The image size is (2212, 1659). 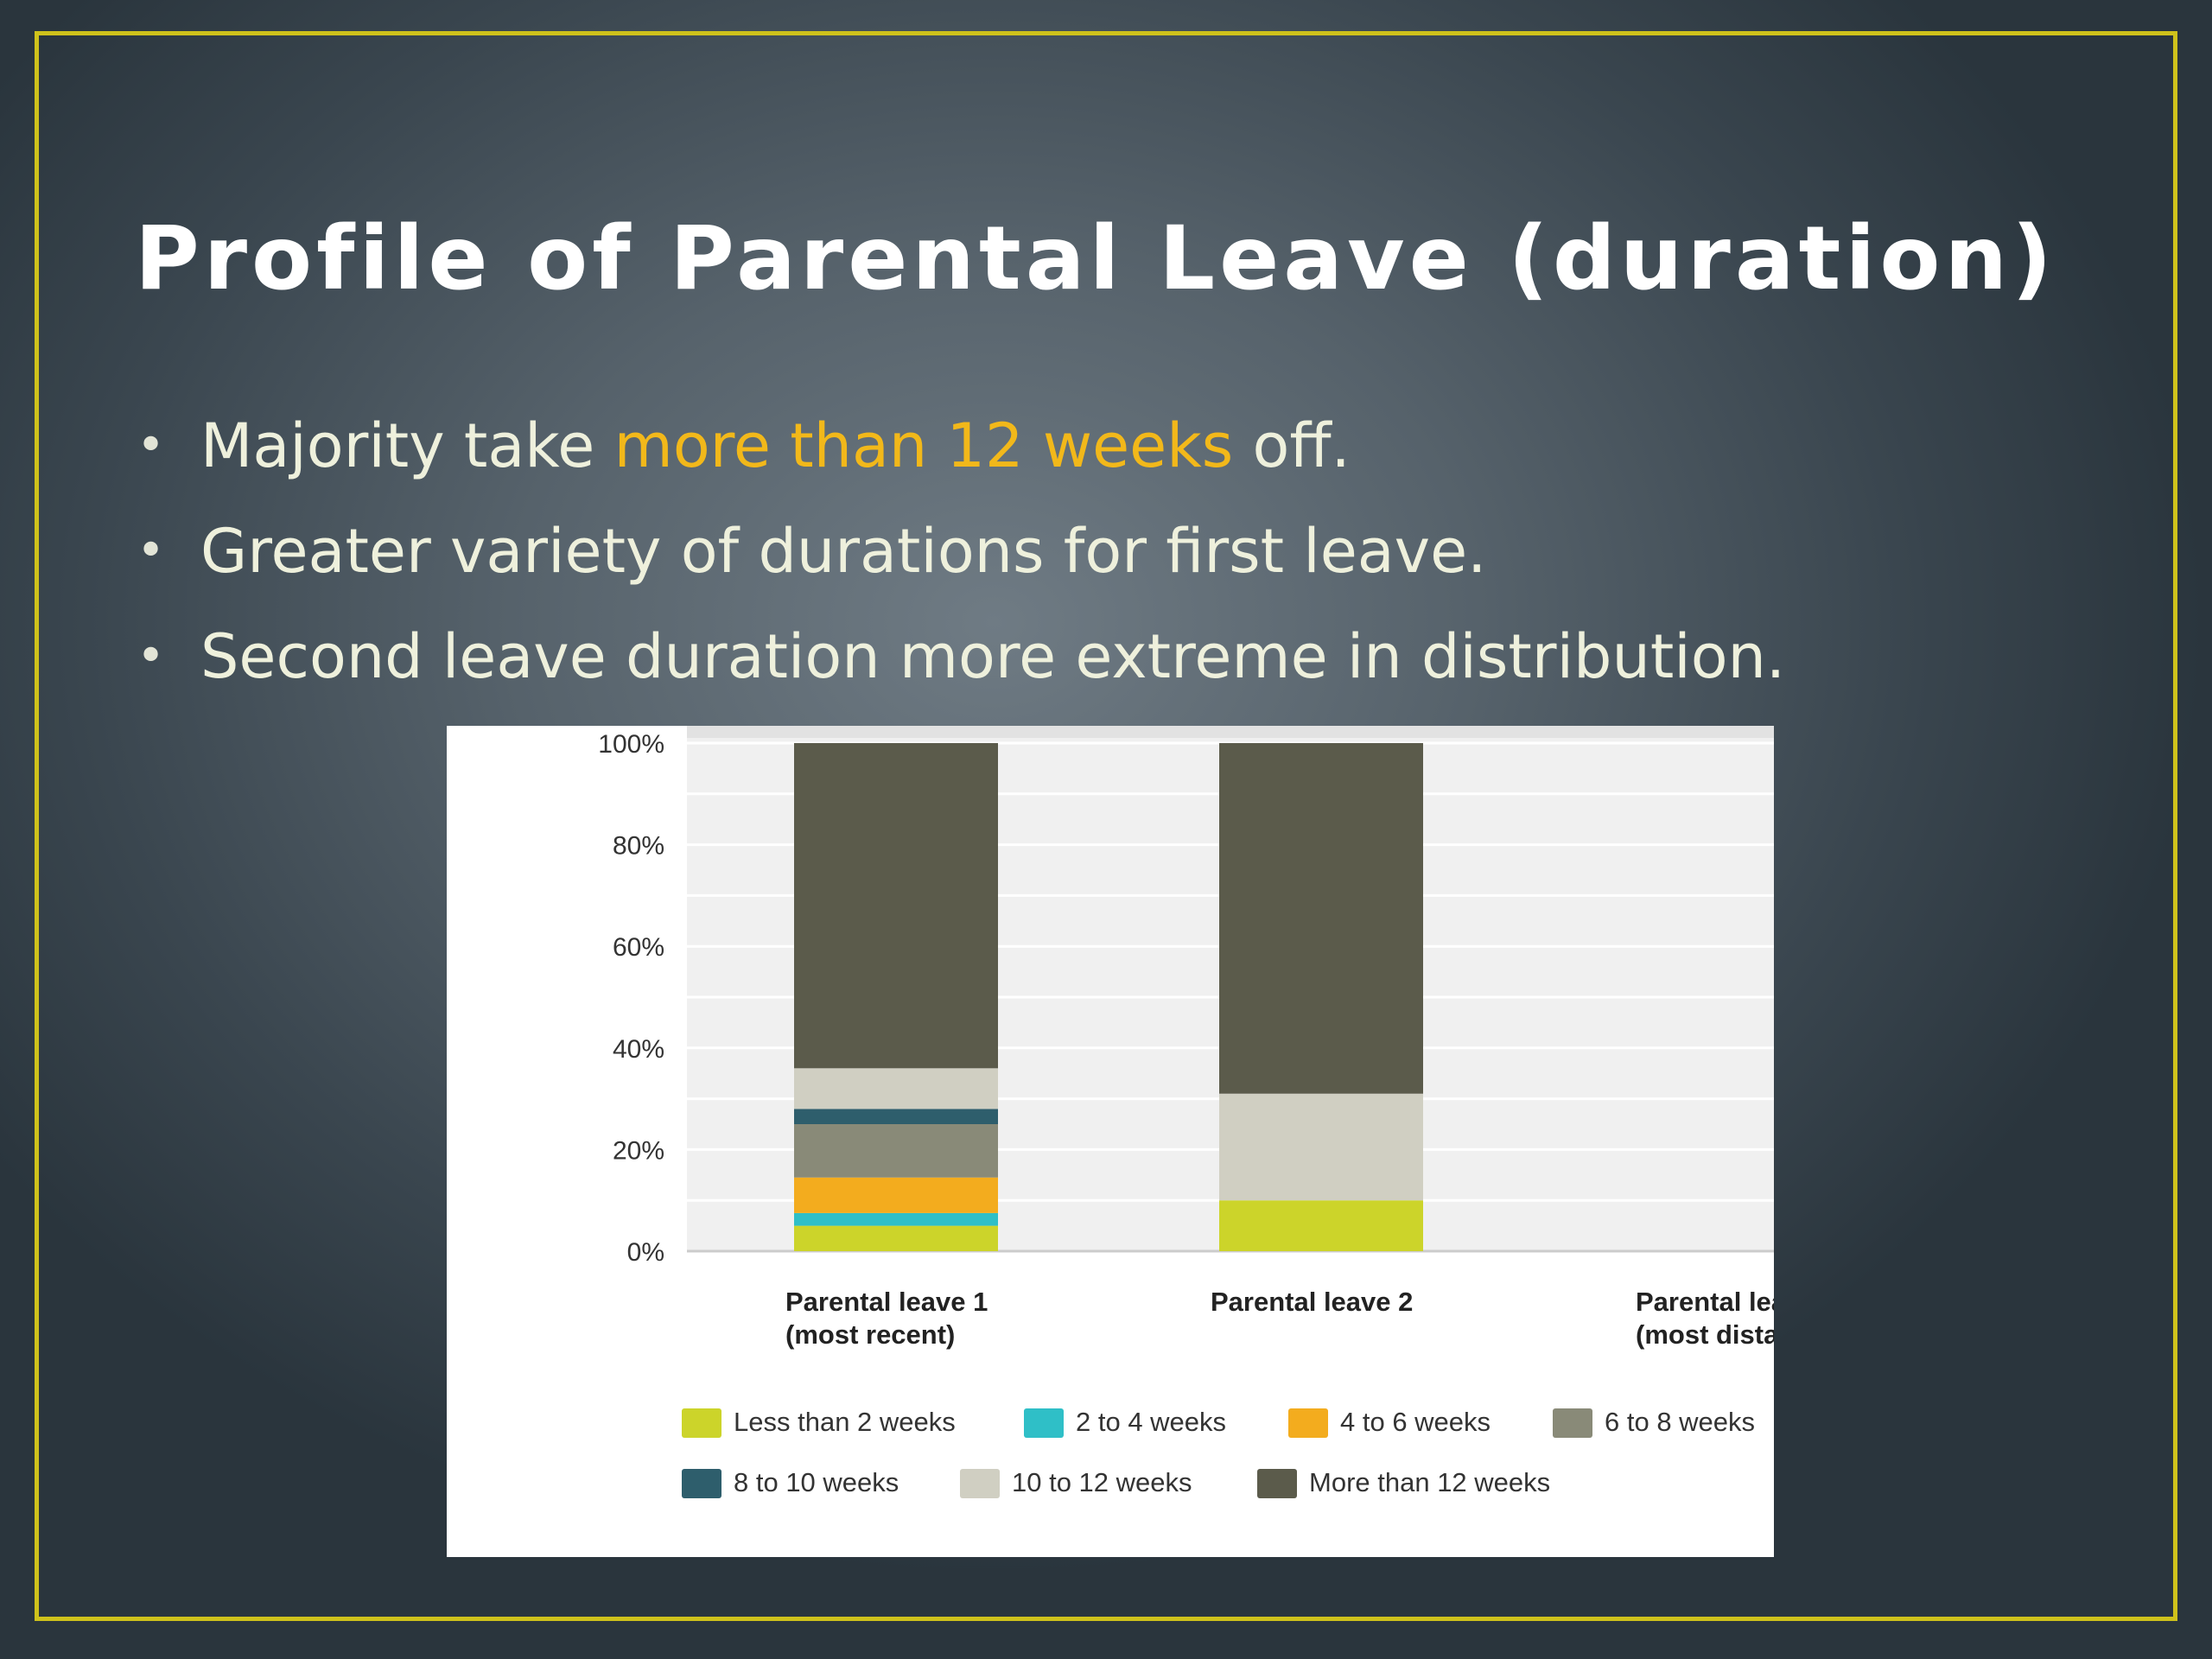 What do you see at coordinates (1312, 1302) in the screenshot?
I see `x-category-label: Parental leave 2` at bounding box center [1312, 1302].